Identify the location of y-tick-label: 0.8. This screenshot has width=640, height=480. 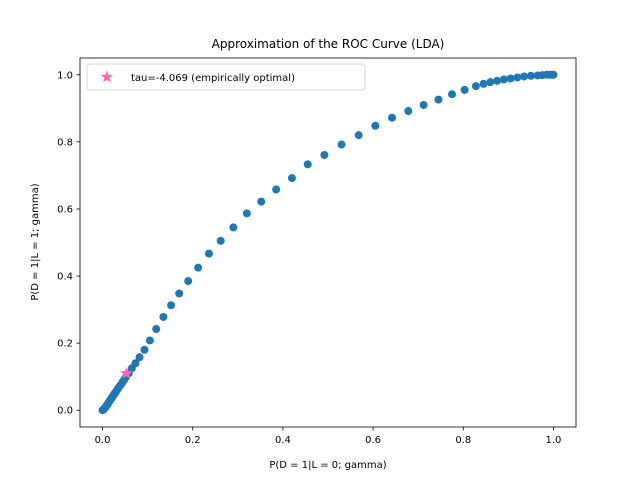
(65, 142).